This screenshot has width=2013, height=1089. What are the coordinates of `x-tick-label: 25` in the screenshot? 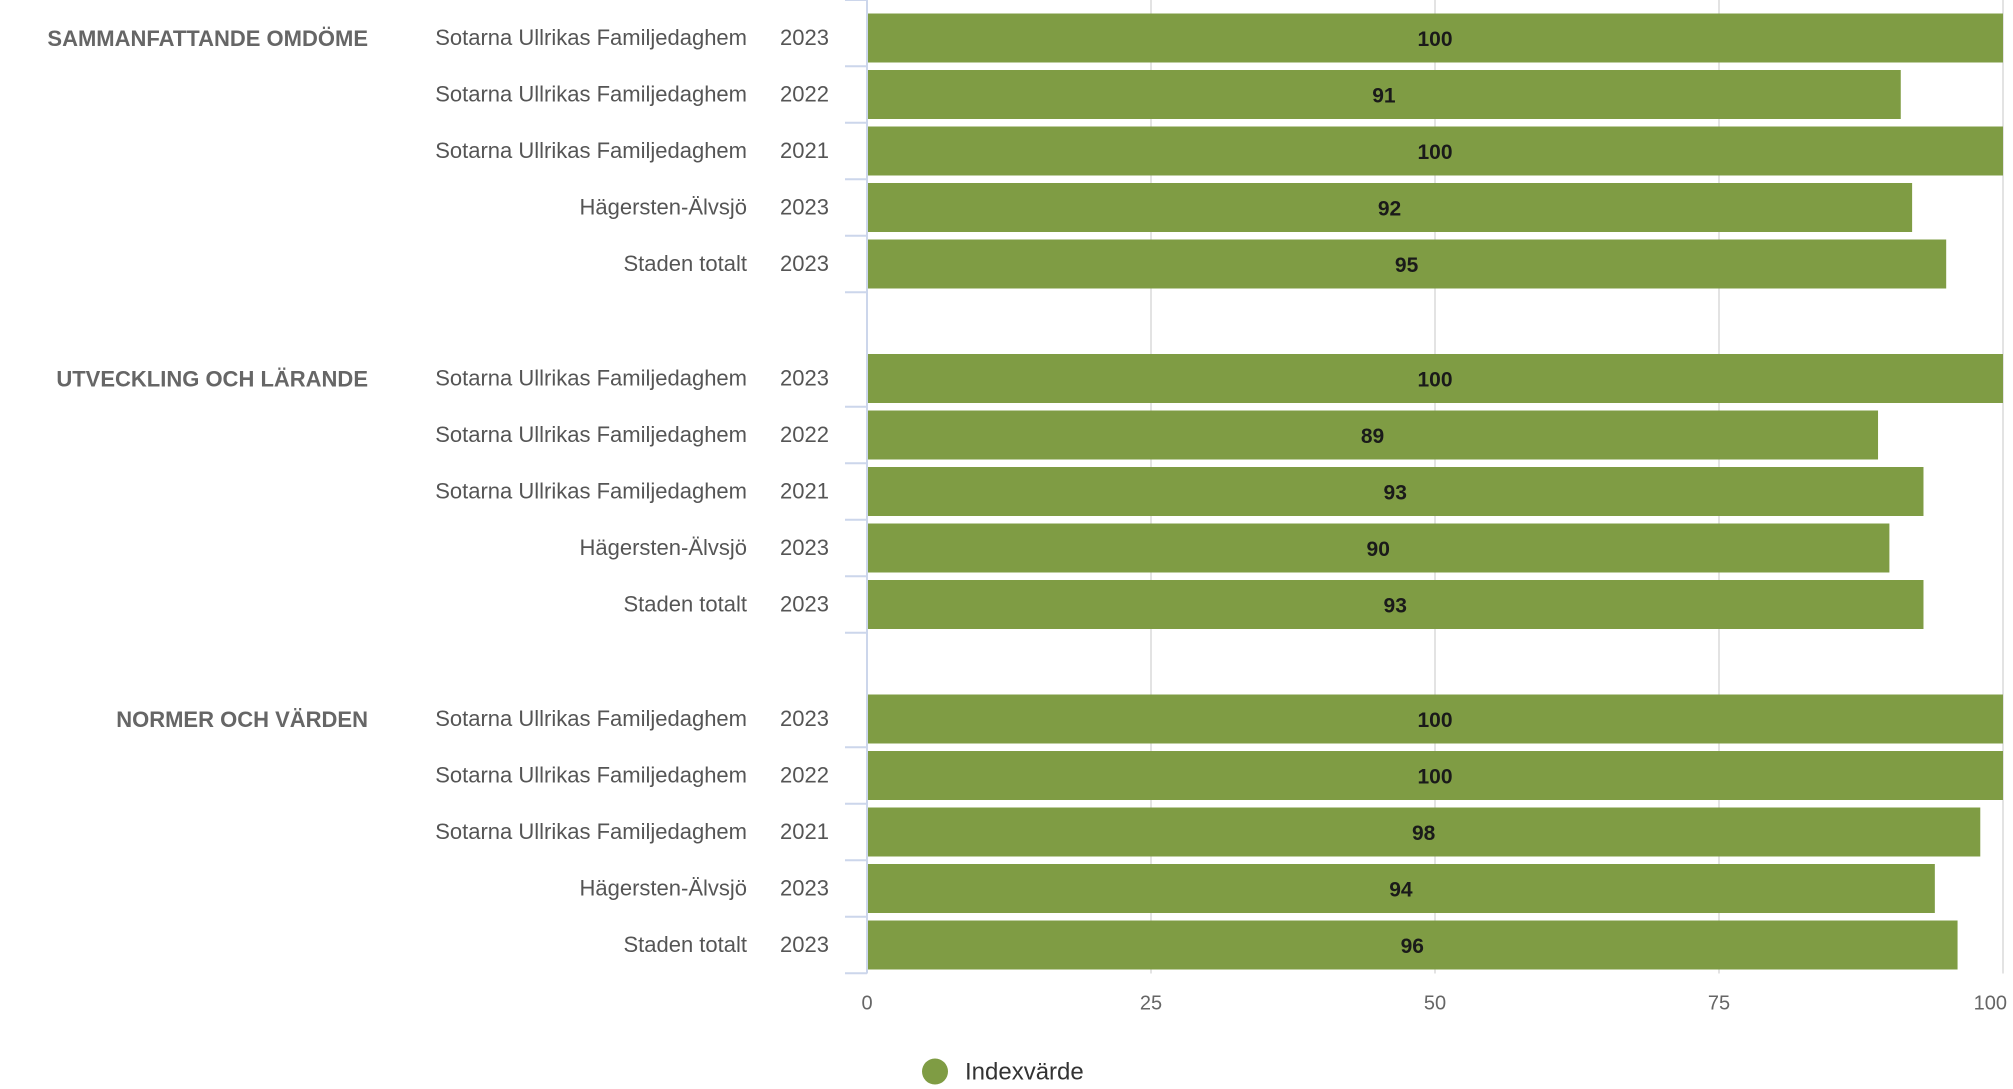 It's located at (1151, 1004).